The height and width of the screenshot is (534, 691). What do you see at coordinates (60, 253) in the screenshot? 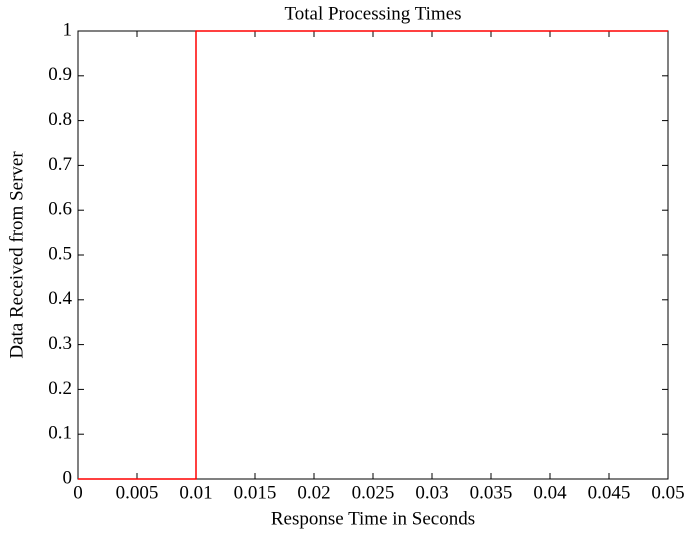
I see `y-tick-label: 0.5` at bounding box center [60, 253].